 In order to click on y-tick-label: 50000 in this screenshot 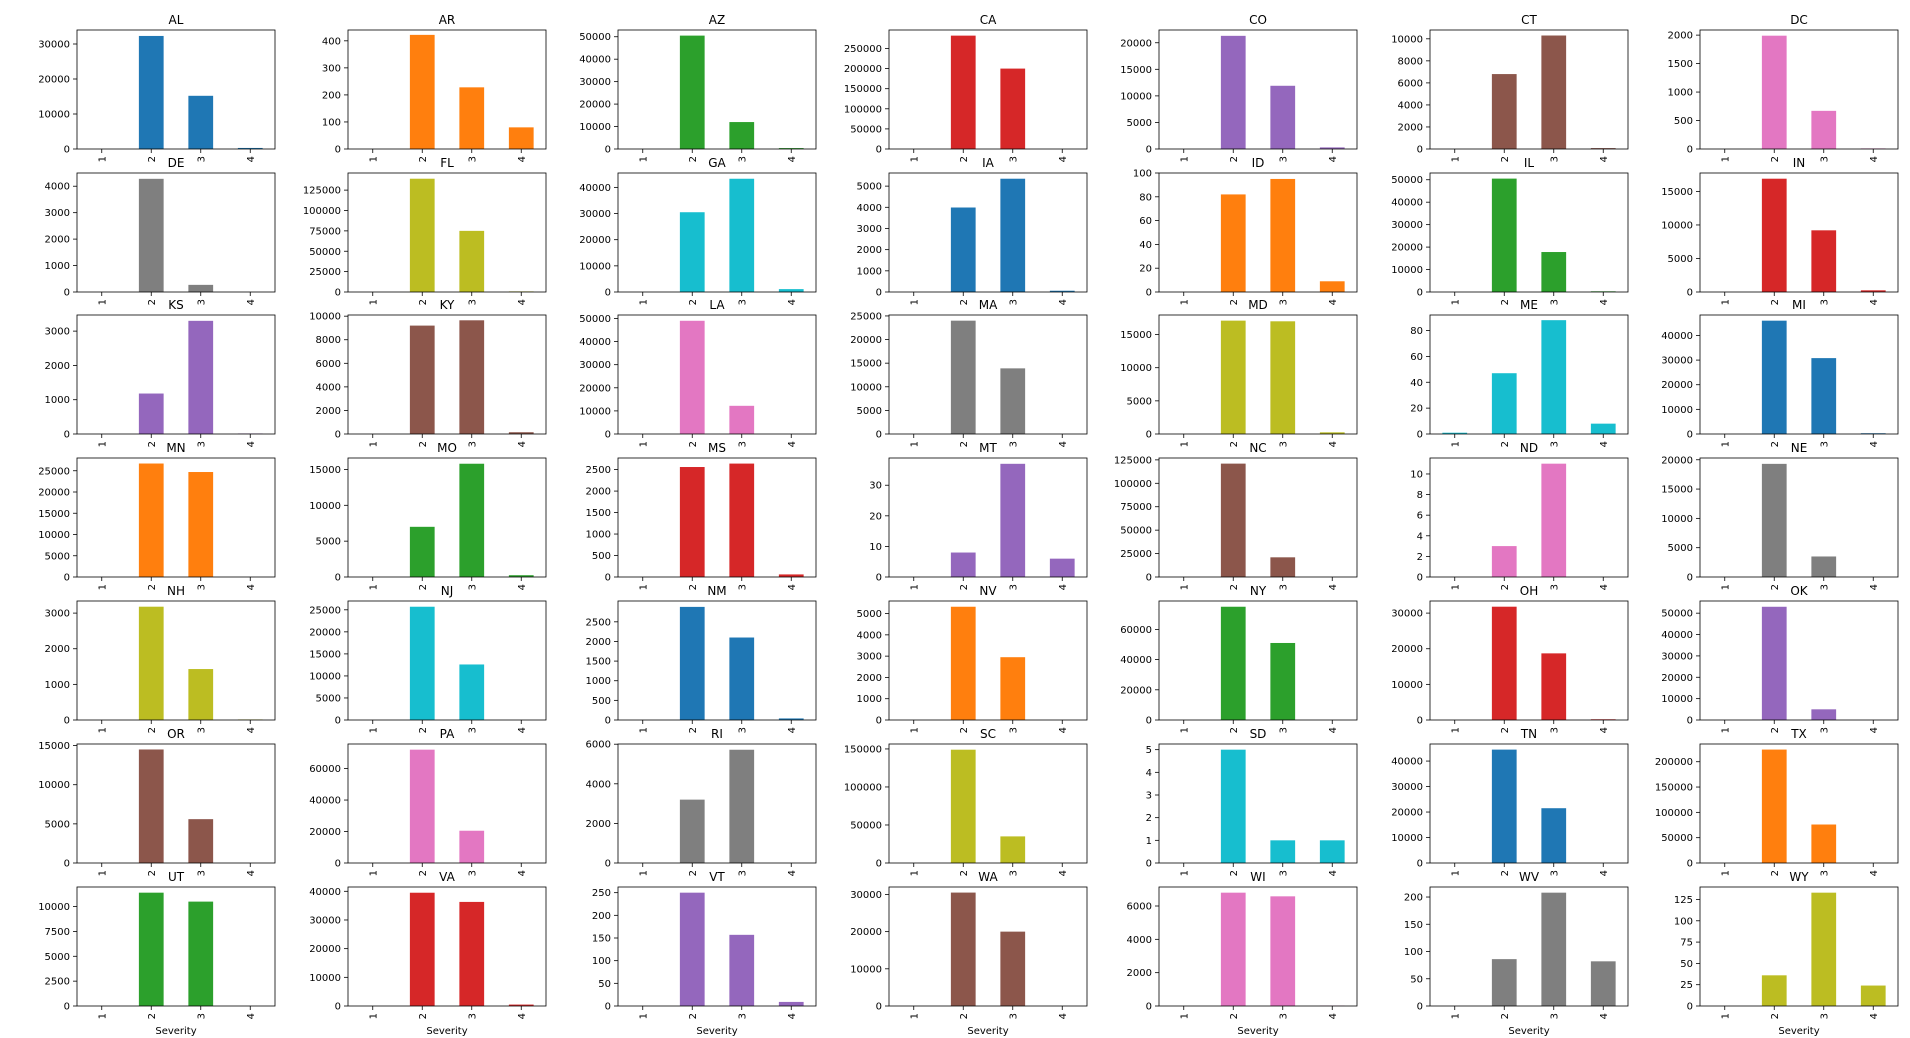, I will do `click(1407, 180)`.